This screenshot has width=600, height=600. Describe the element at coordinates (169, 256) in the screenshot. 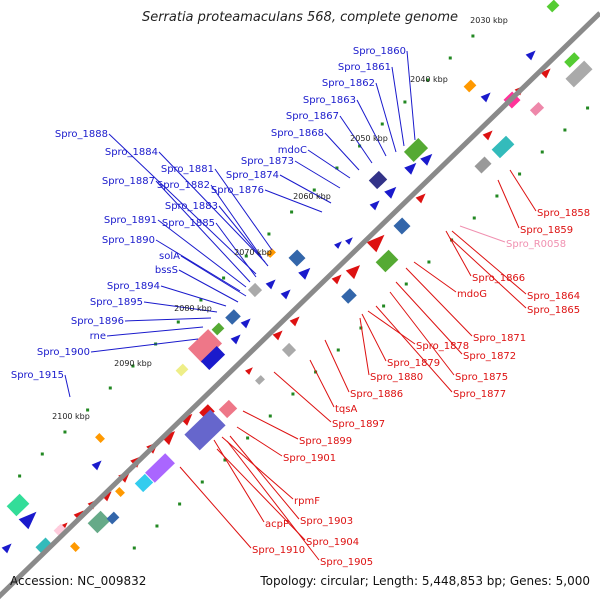

I see `forward-gene-label: solA` at that location.